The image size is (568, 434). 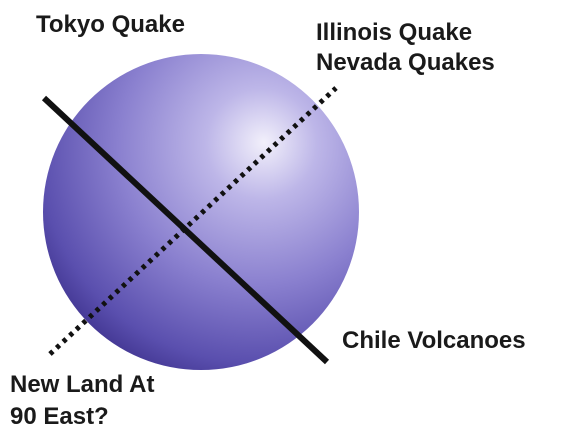 What do you see at coordinates (434, 340) in the screenshot?
I see `chile-volcanoes-label: Chile Volcanoes` at bounding box center [434, 340].